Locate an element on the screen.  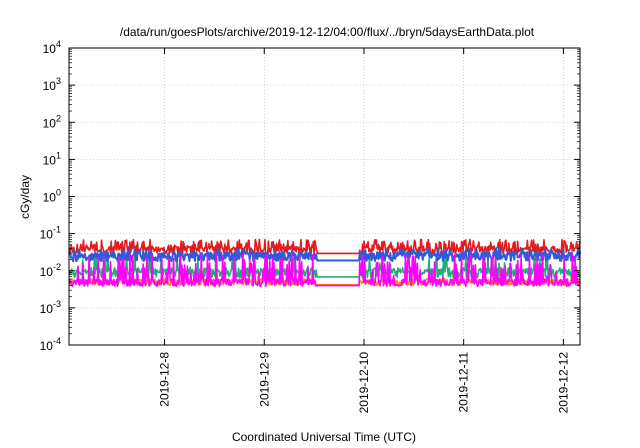
y-tick-label: 10⁰ is located at coordinates (52, 196).